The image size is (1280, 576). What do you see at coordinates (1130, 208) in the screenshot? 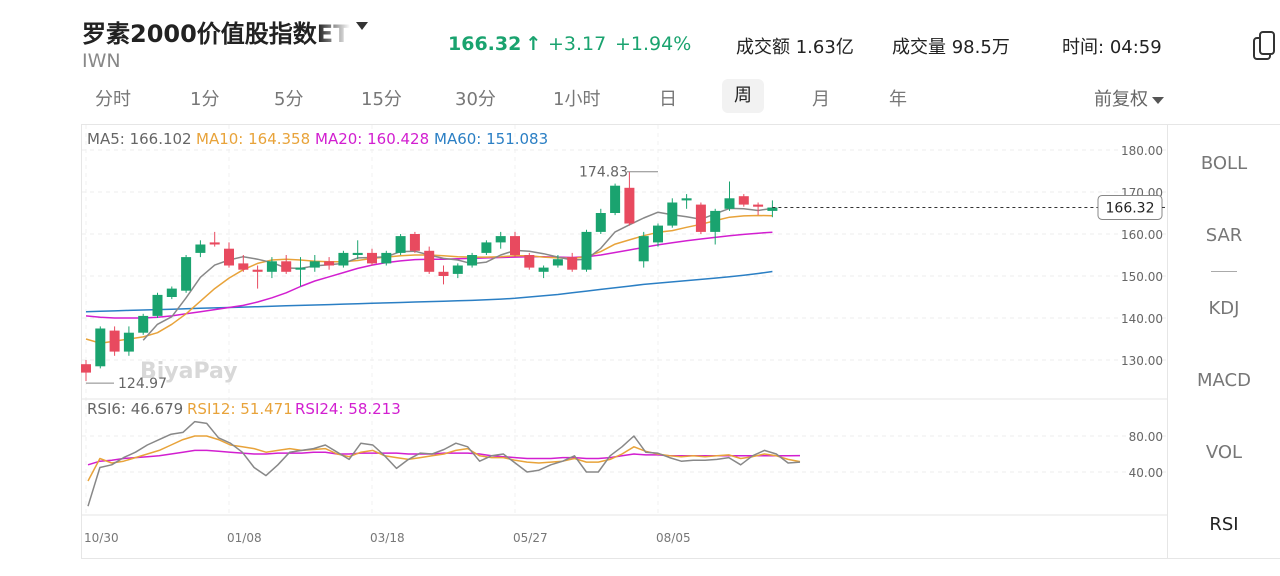
I see `last-price-label: 166.32` at bounding box center [1130, 208].